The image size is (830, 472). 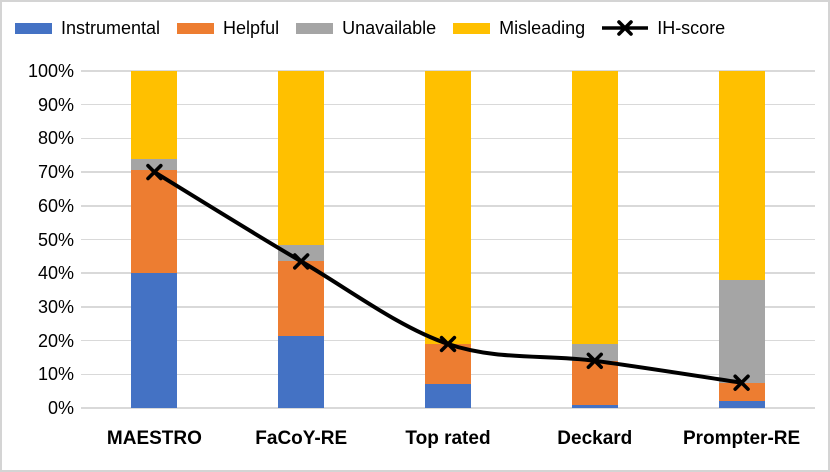 I want to click on legend-item-helpful: Helpful, so click(x=228, y=28).